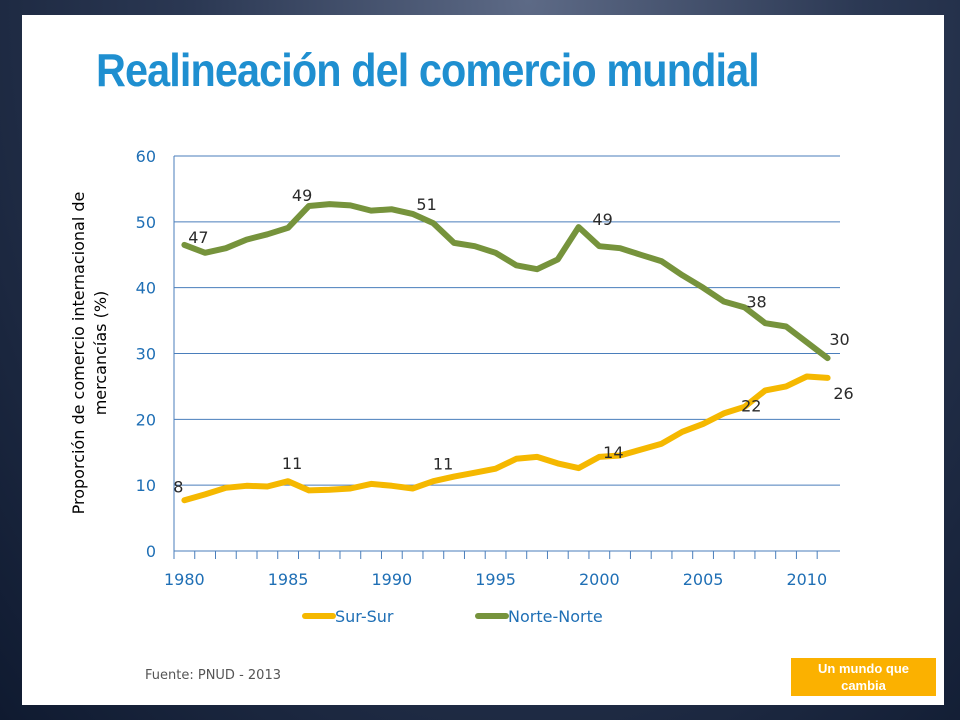 The image size is (960, 720). Describe the element at coordinates (146, 222) in the screenshot. I see `y-tick-label: 50` at that location.